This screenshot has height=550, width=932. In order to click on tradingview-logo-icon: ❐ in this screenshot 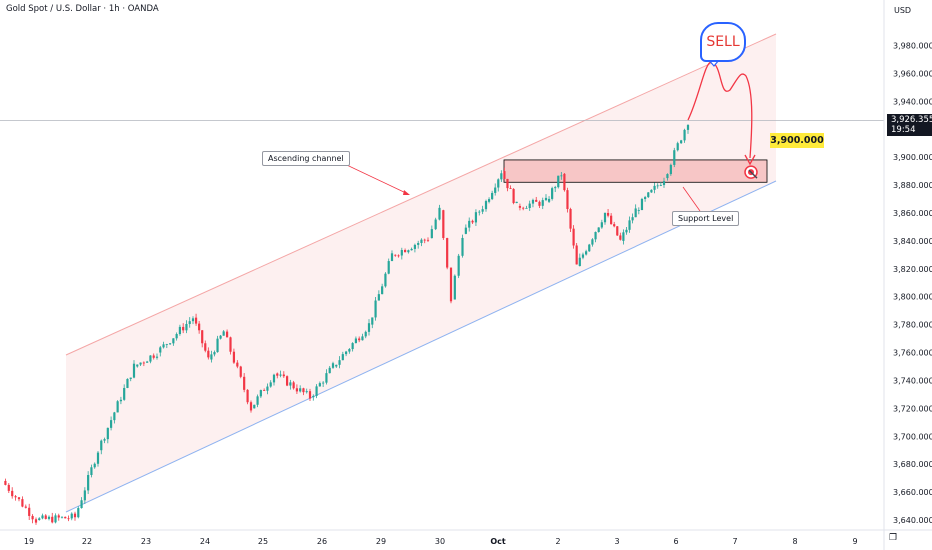, I will do `click(893, 538)`.